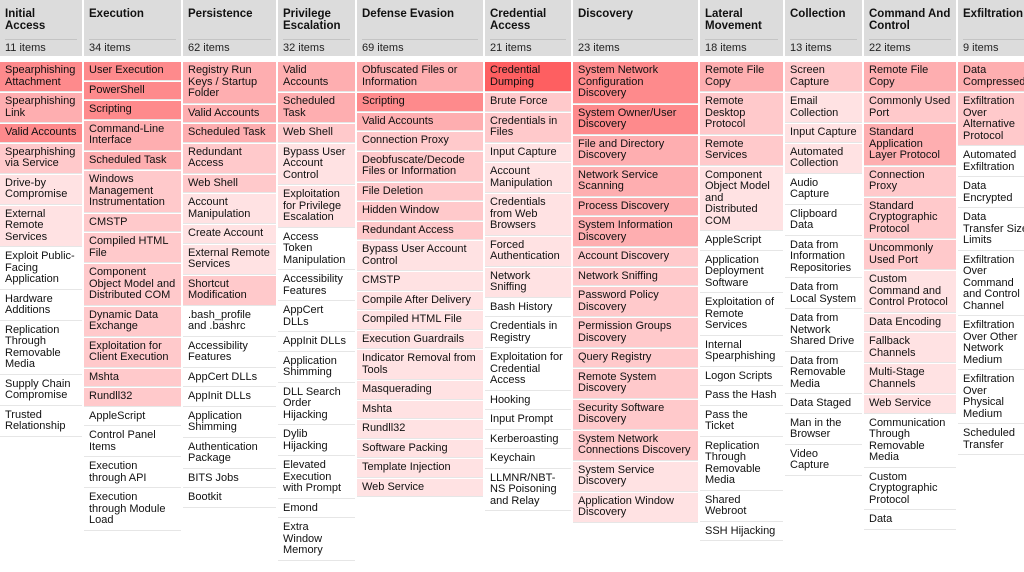 The height and width of the screenshot is (572, 1024). What do you see at coordinates (528, 370) in the screenshot?
I see `technique-cell: Exploitation for Credential Access` at bounding box center [528, 370].